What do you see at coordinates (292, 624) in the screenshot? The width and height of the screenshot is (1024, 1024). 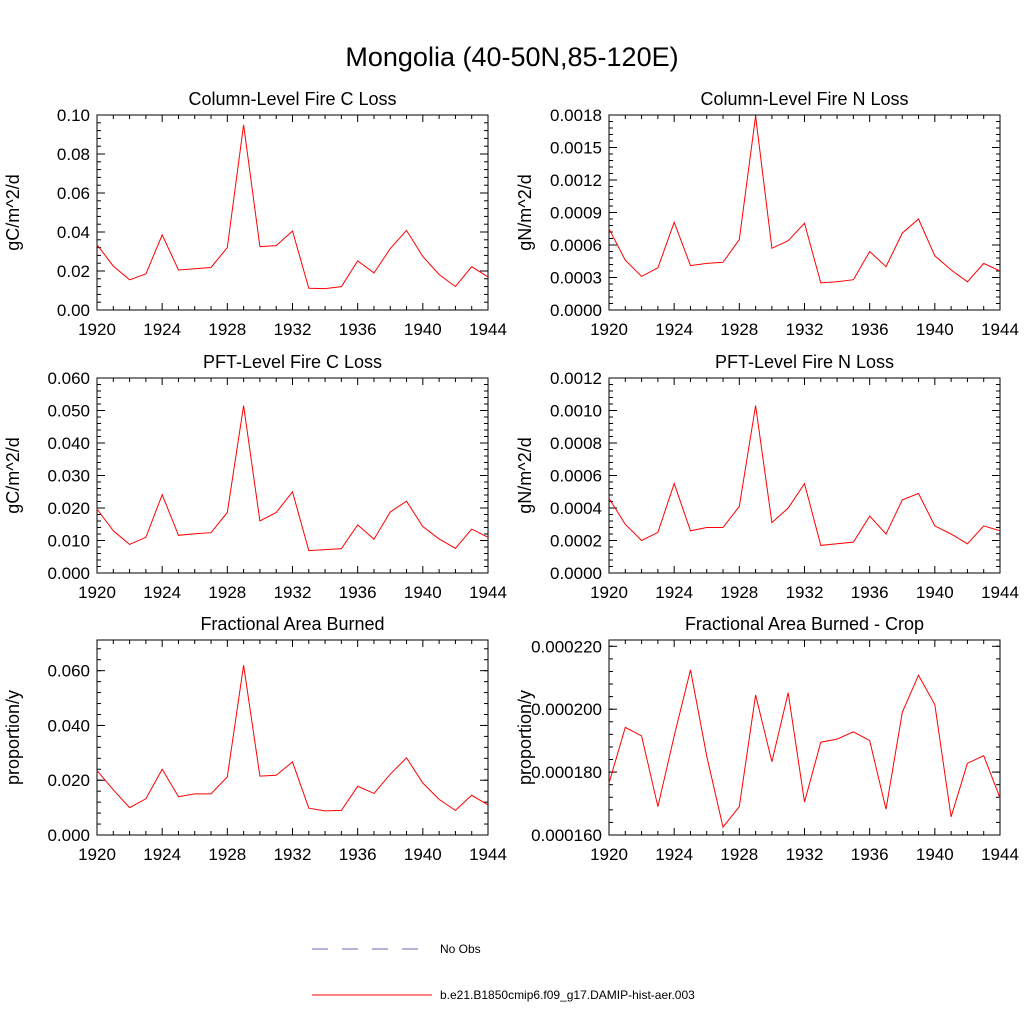 I see `panel-title: Fractional Area Burned` at bounding box center [292, 624].